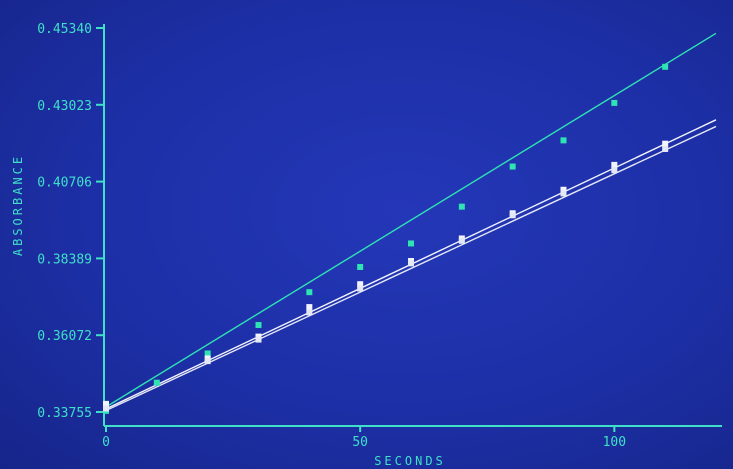  What do you see at coordinates (64, 413) in the screenshot?
I see `y-tick-label: 0.33755` at bounding box center [64, 413].